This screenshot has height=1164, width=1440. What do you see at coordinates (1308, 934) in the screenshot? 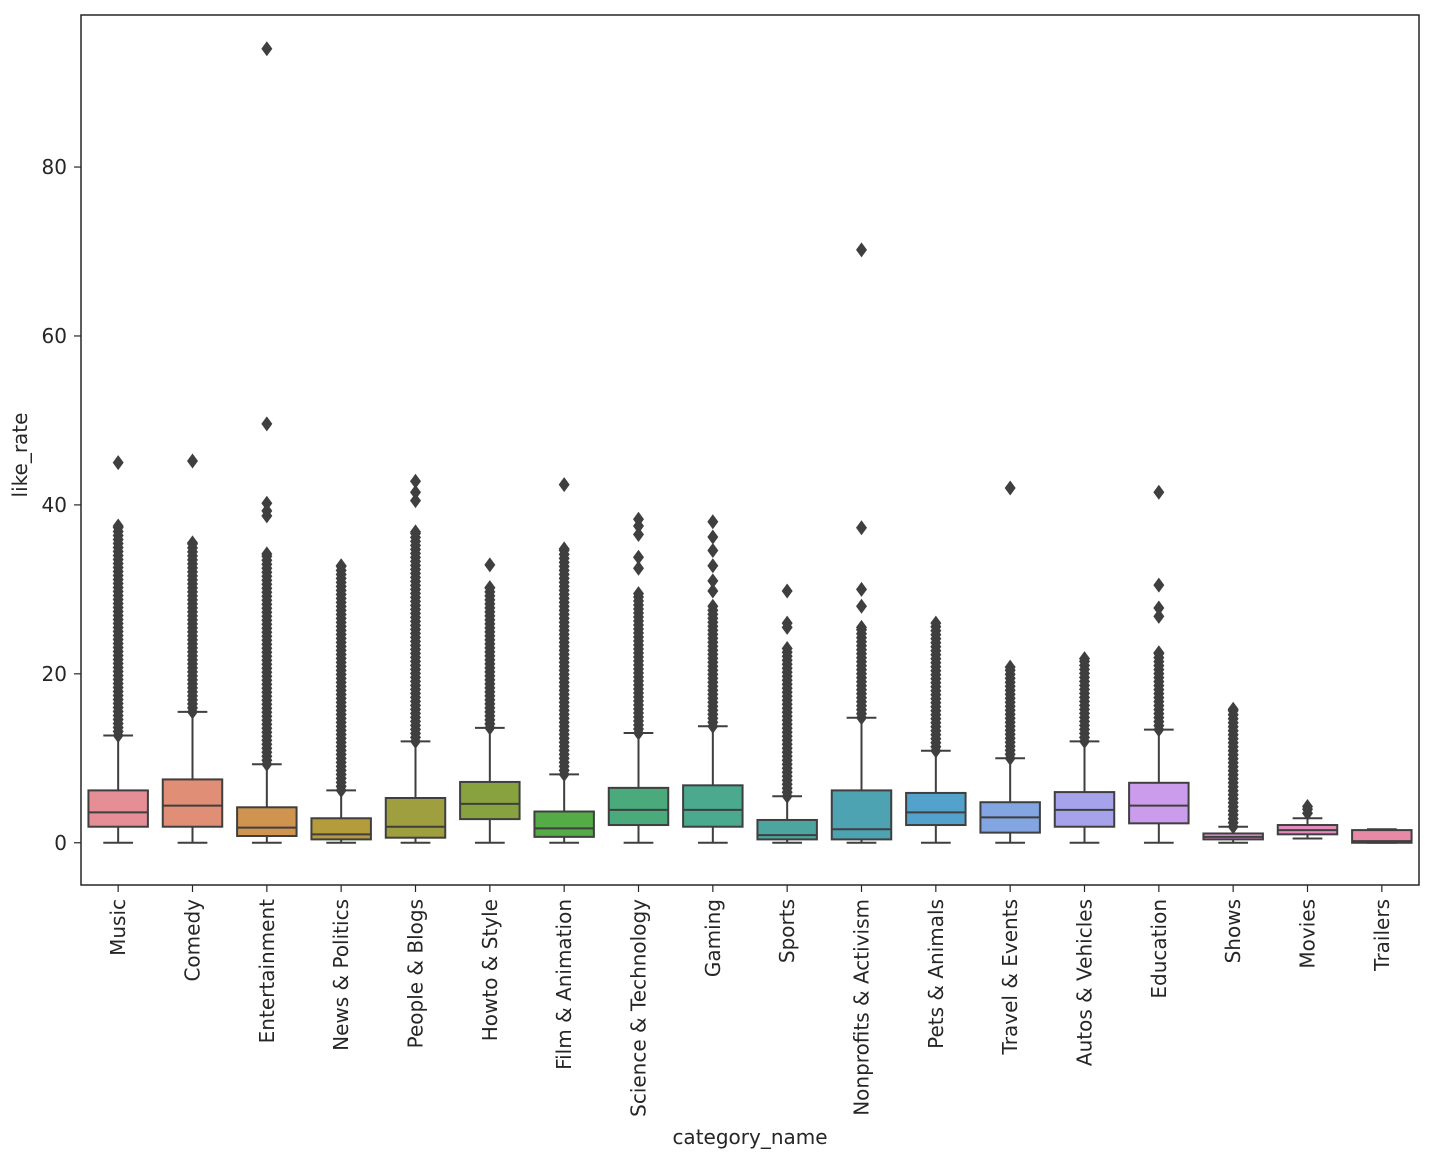
I see `x-tick-label: Movies` at bounding box center [1308, 934].